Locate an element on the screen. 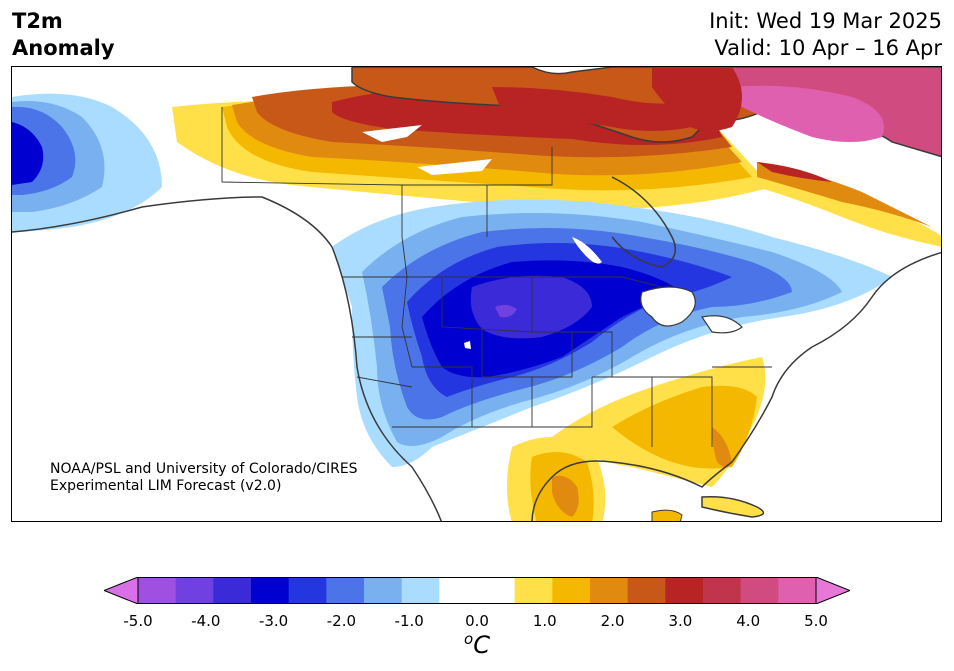  colorbar-tick-label: 3.0 is located at coordinates (680, 621).